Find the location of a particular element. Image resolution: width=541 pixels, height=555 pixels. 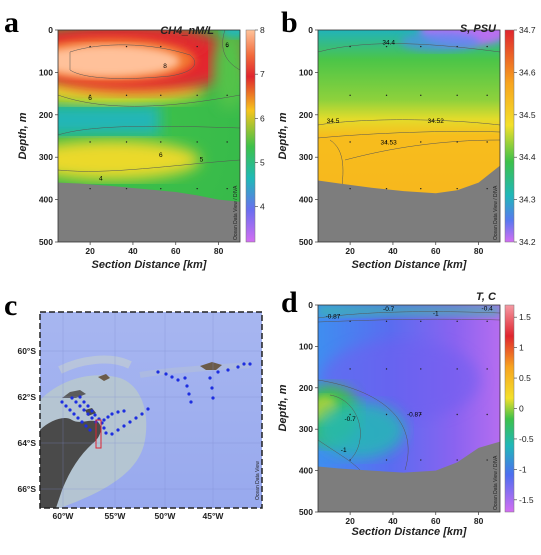

south-orkney-islands is located at coordinates (211, 366).